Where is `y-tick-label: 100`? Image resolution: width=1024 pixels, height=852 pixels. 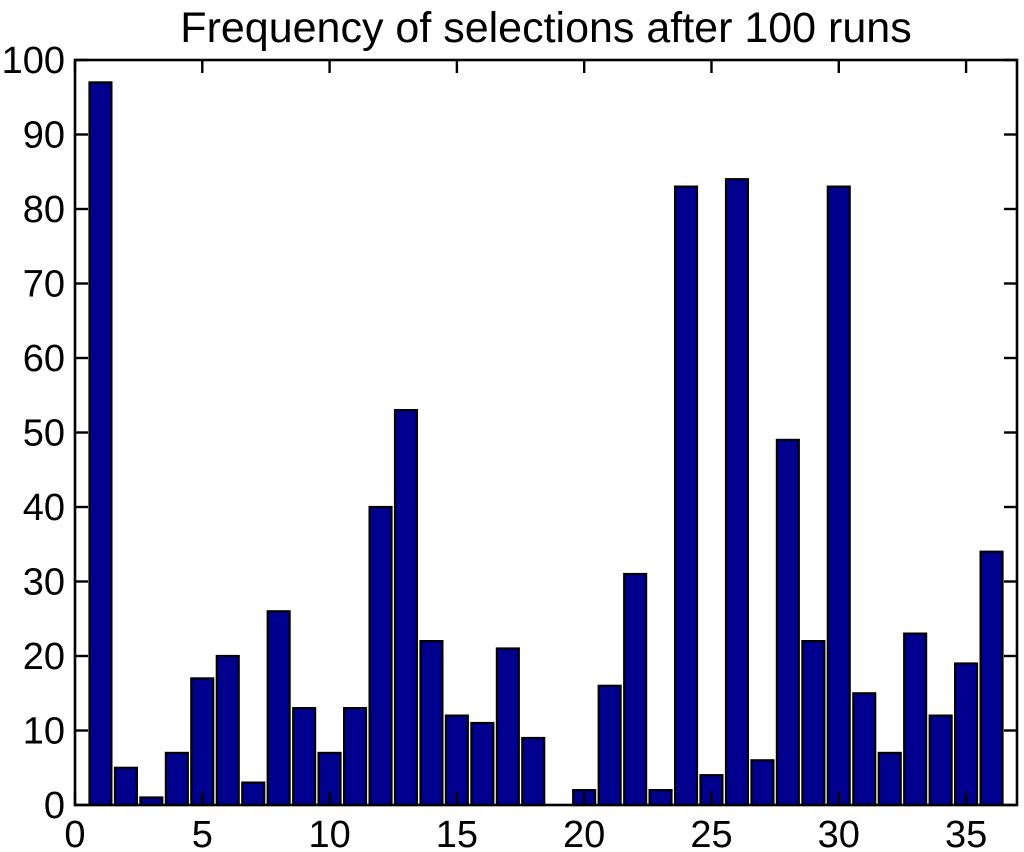
y-tick-label: 100 is located at coordinates (33, 61).